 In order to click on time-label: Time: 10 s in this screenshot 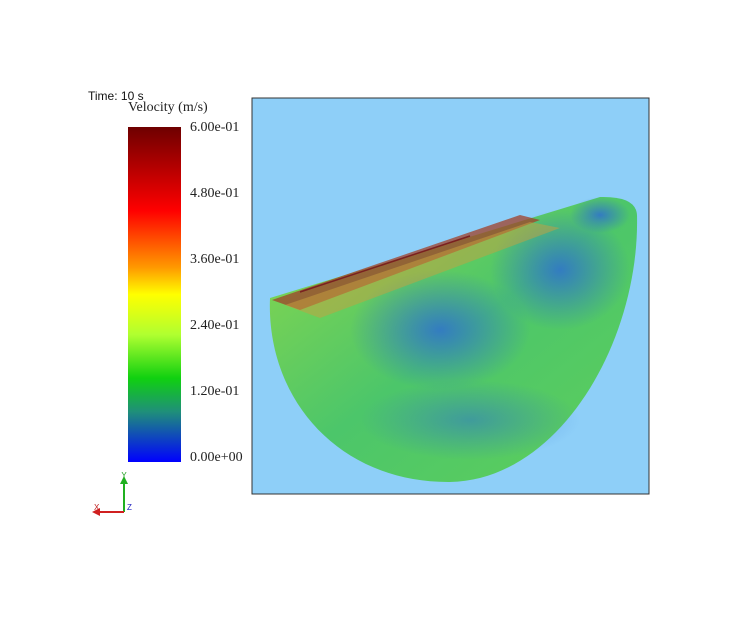, I will do `click(116, 96)`.